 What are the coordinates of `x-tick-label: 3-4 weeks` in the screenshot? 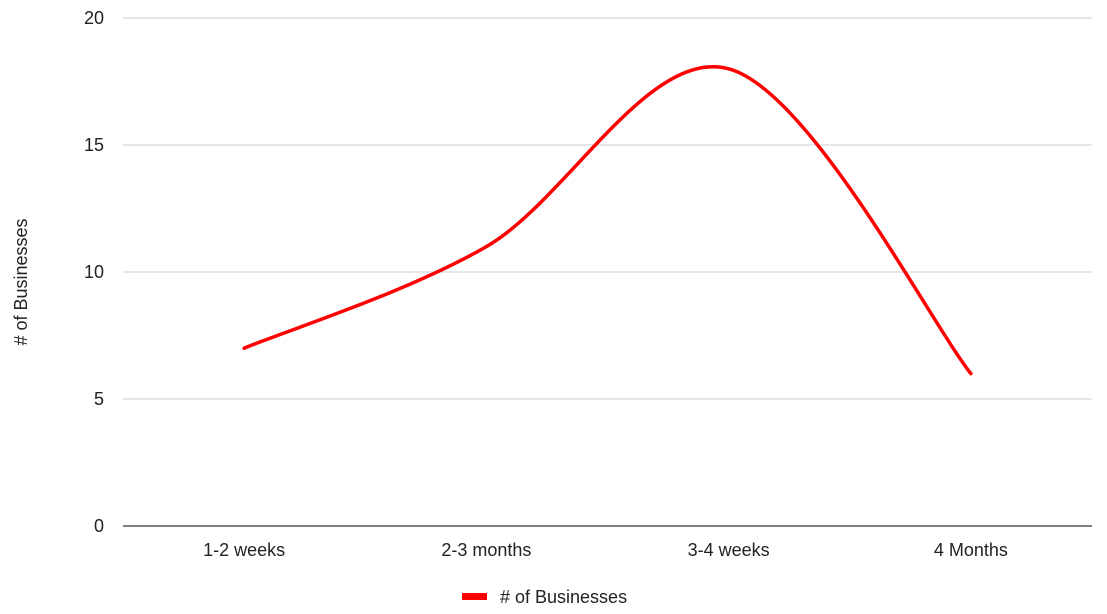 It's located at (729, 550).